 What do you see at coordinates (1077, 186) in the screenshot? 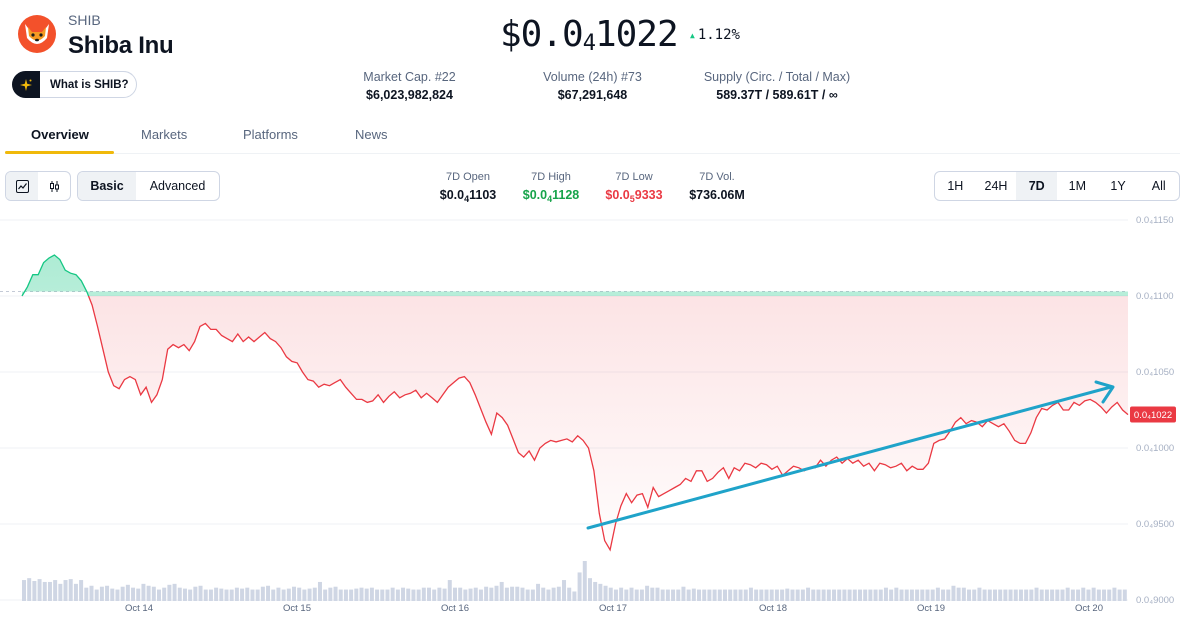
I see `range-1m-button: 1M` at bounding box center [1077, 186].